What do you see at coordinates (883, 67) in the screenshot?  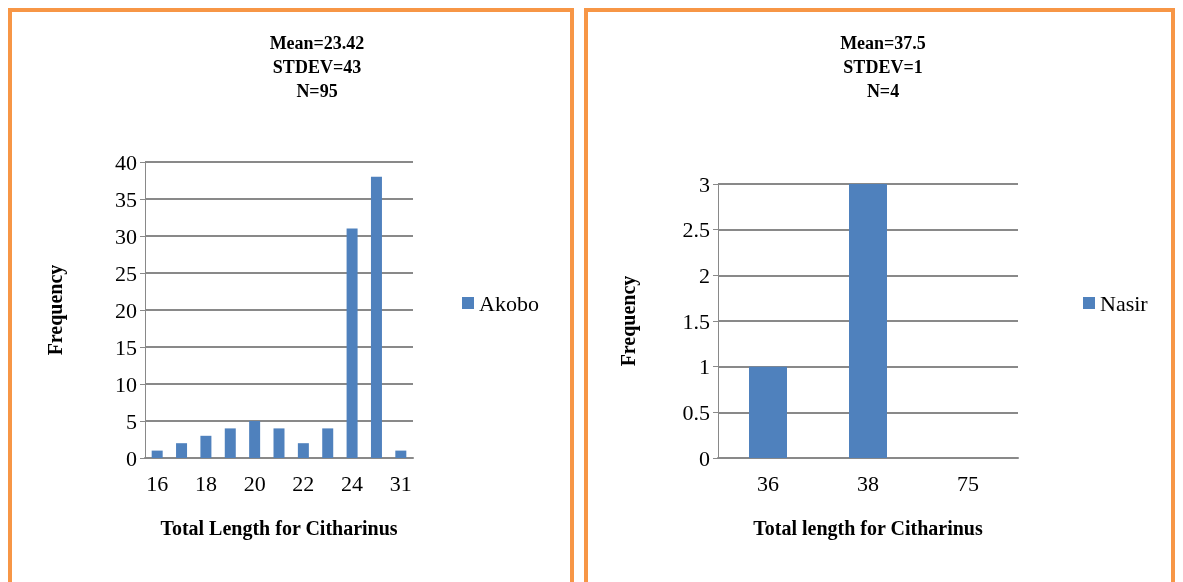 I see `chart-title: Mean=37.5 STDEV=1 N=4` at bounding box center [883, 67].